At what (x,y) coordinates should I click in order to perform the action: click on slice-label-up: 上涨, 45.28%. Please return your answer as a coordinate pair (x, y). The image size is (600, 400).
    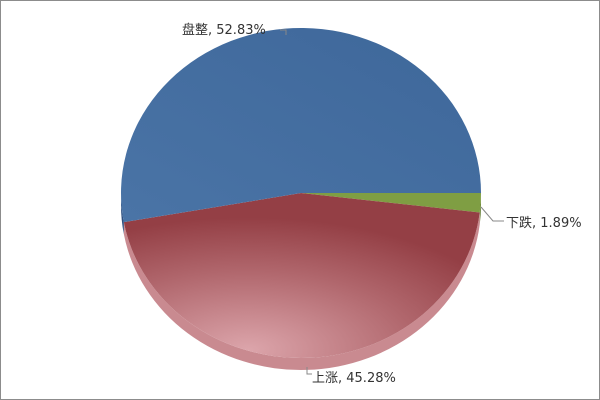
    Looking at the image, I should click on (354, 378).